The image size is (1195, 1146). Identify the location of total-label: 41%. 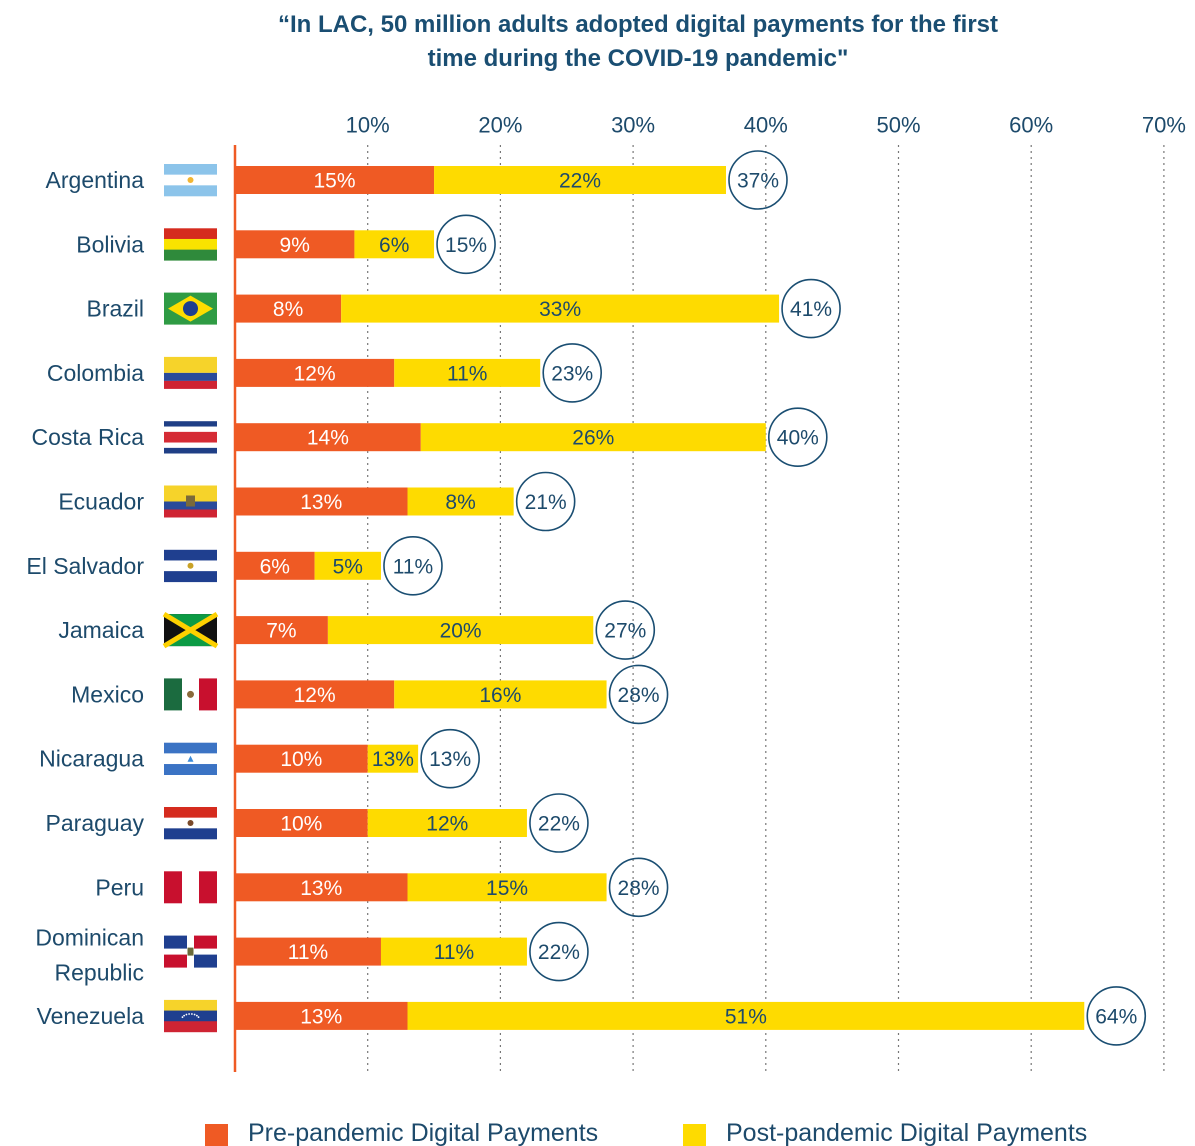
(811, 309).